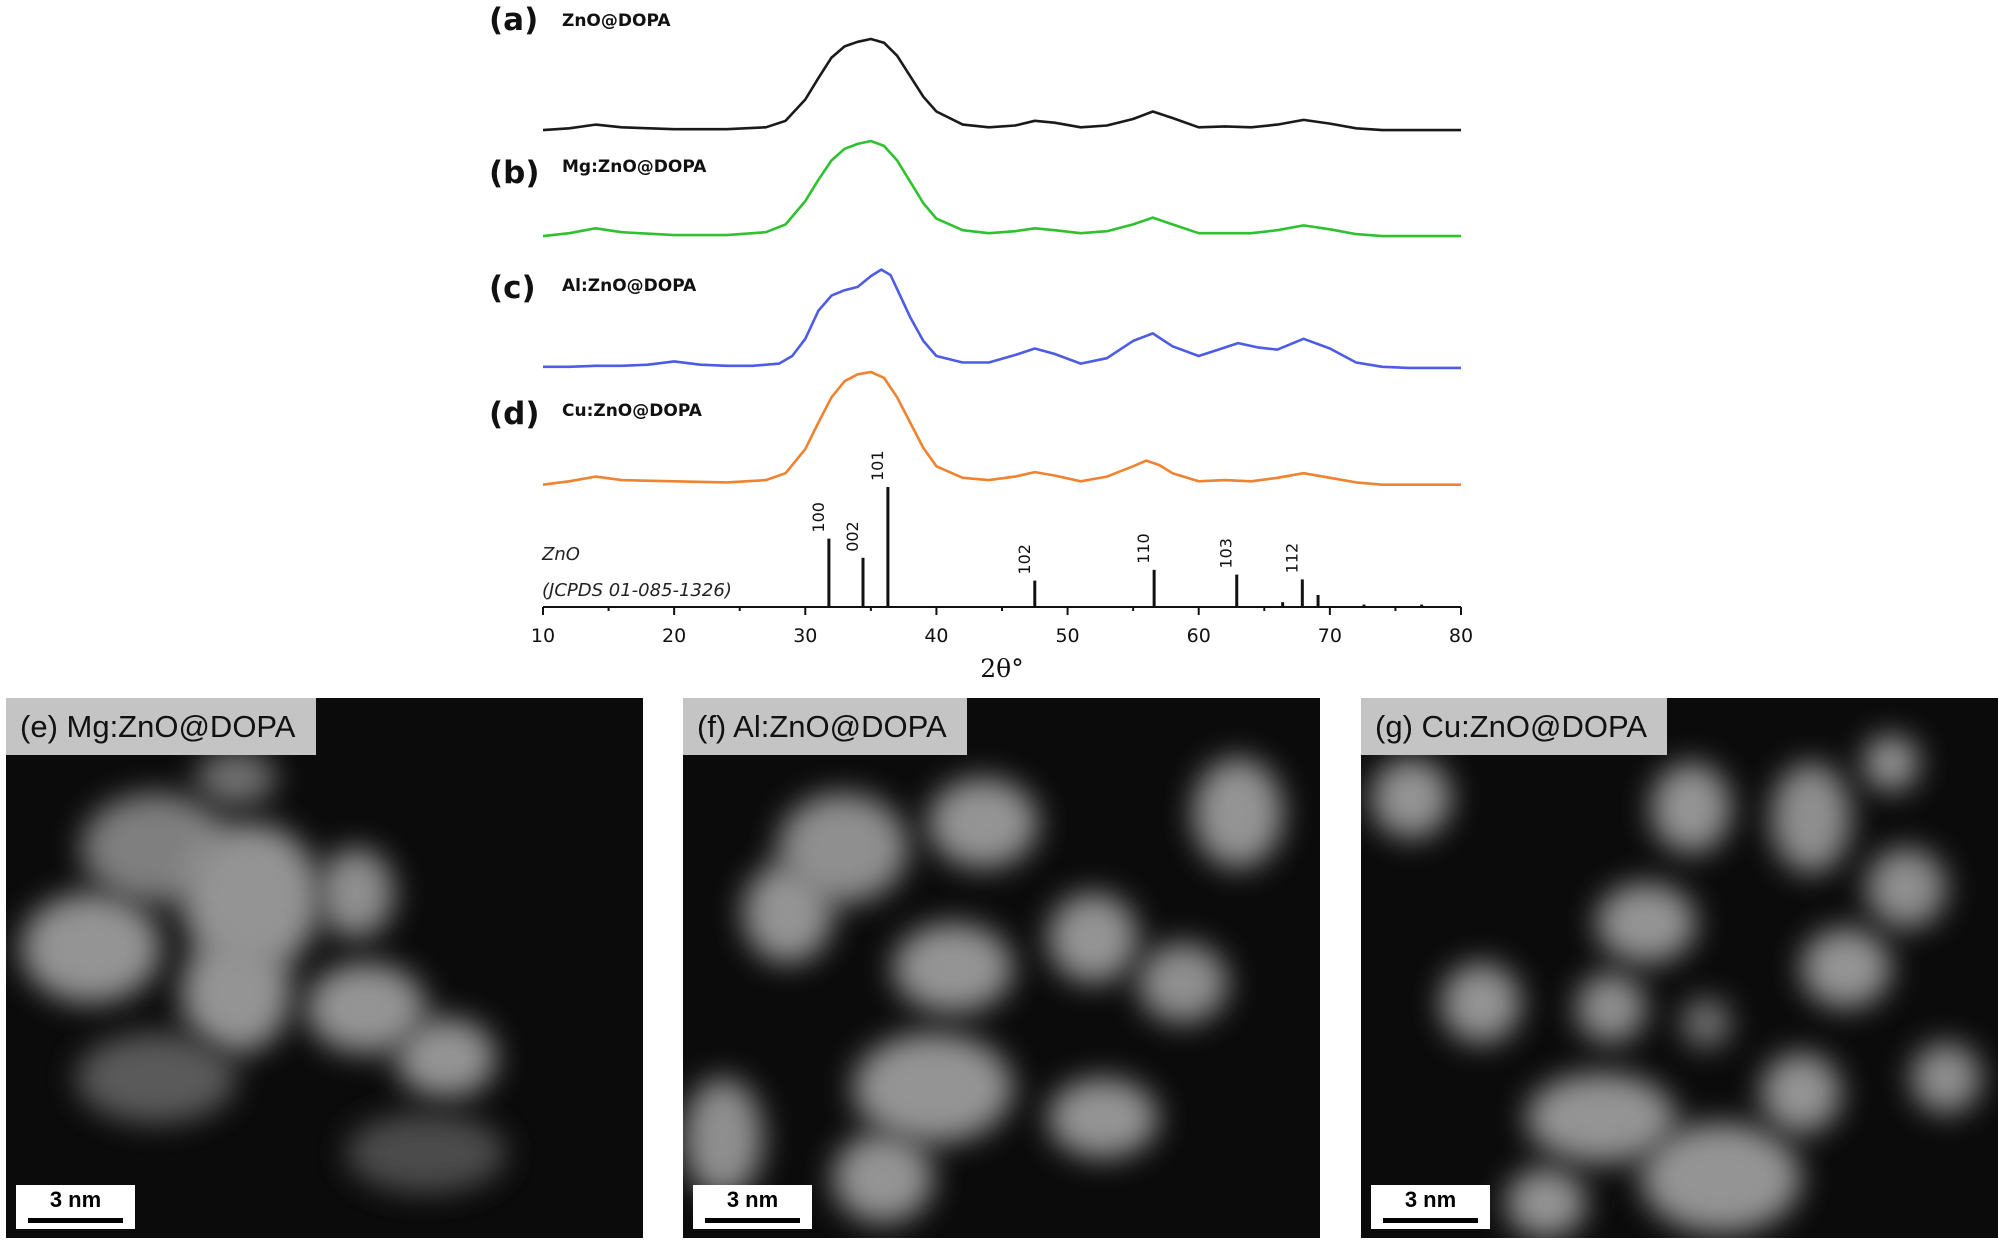 Image resolution: width=1998 pixels, height=1241 pixels. I want to click on peak-index-label: 101, so click(877, 465).